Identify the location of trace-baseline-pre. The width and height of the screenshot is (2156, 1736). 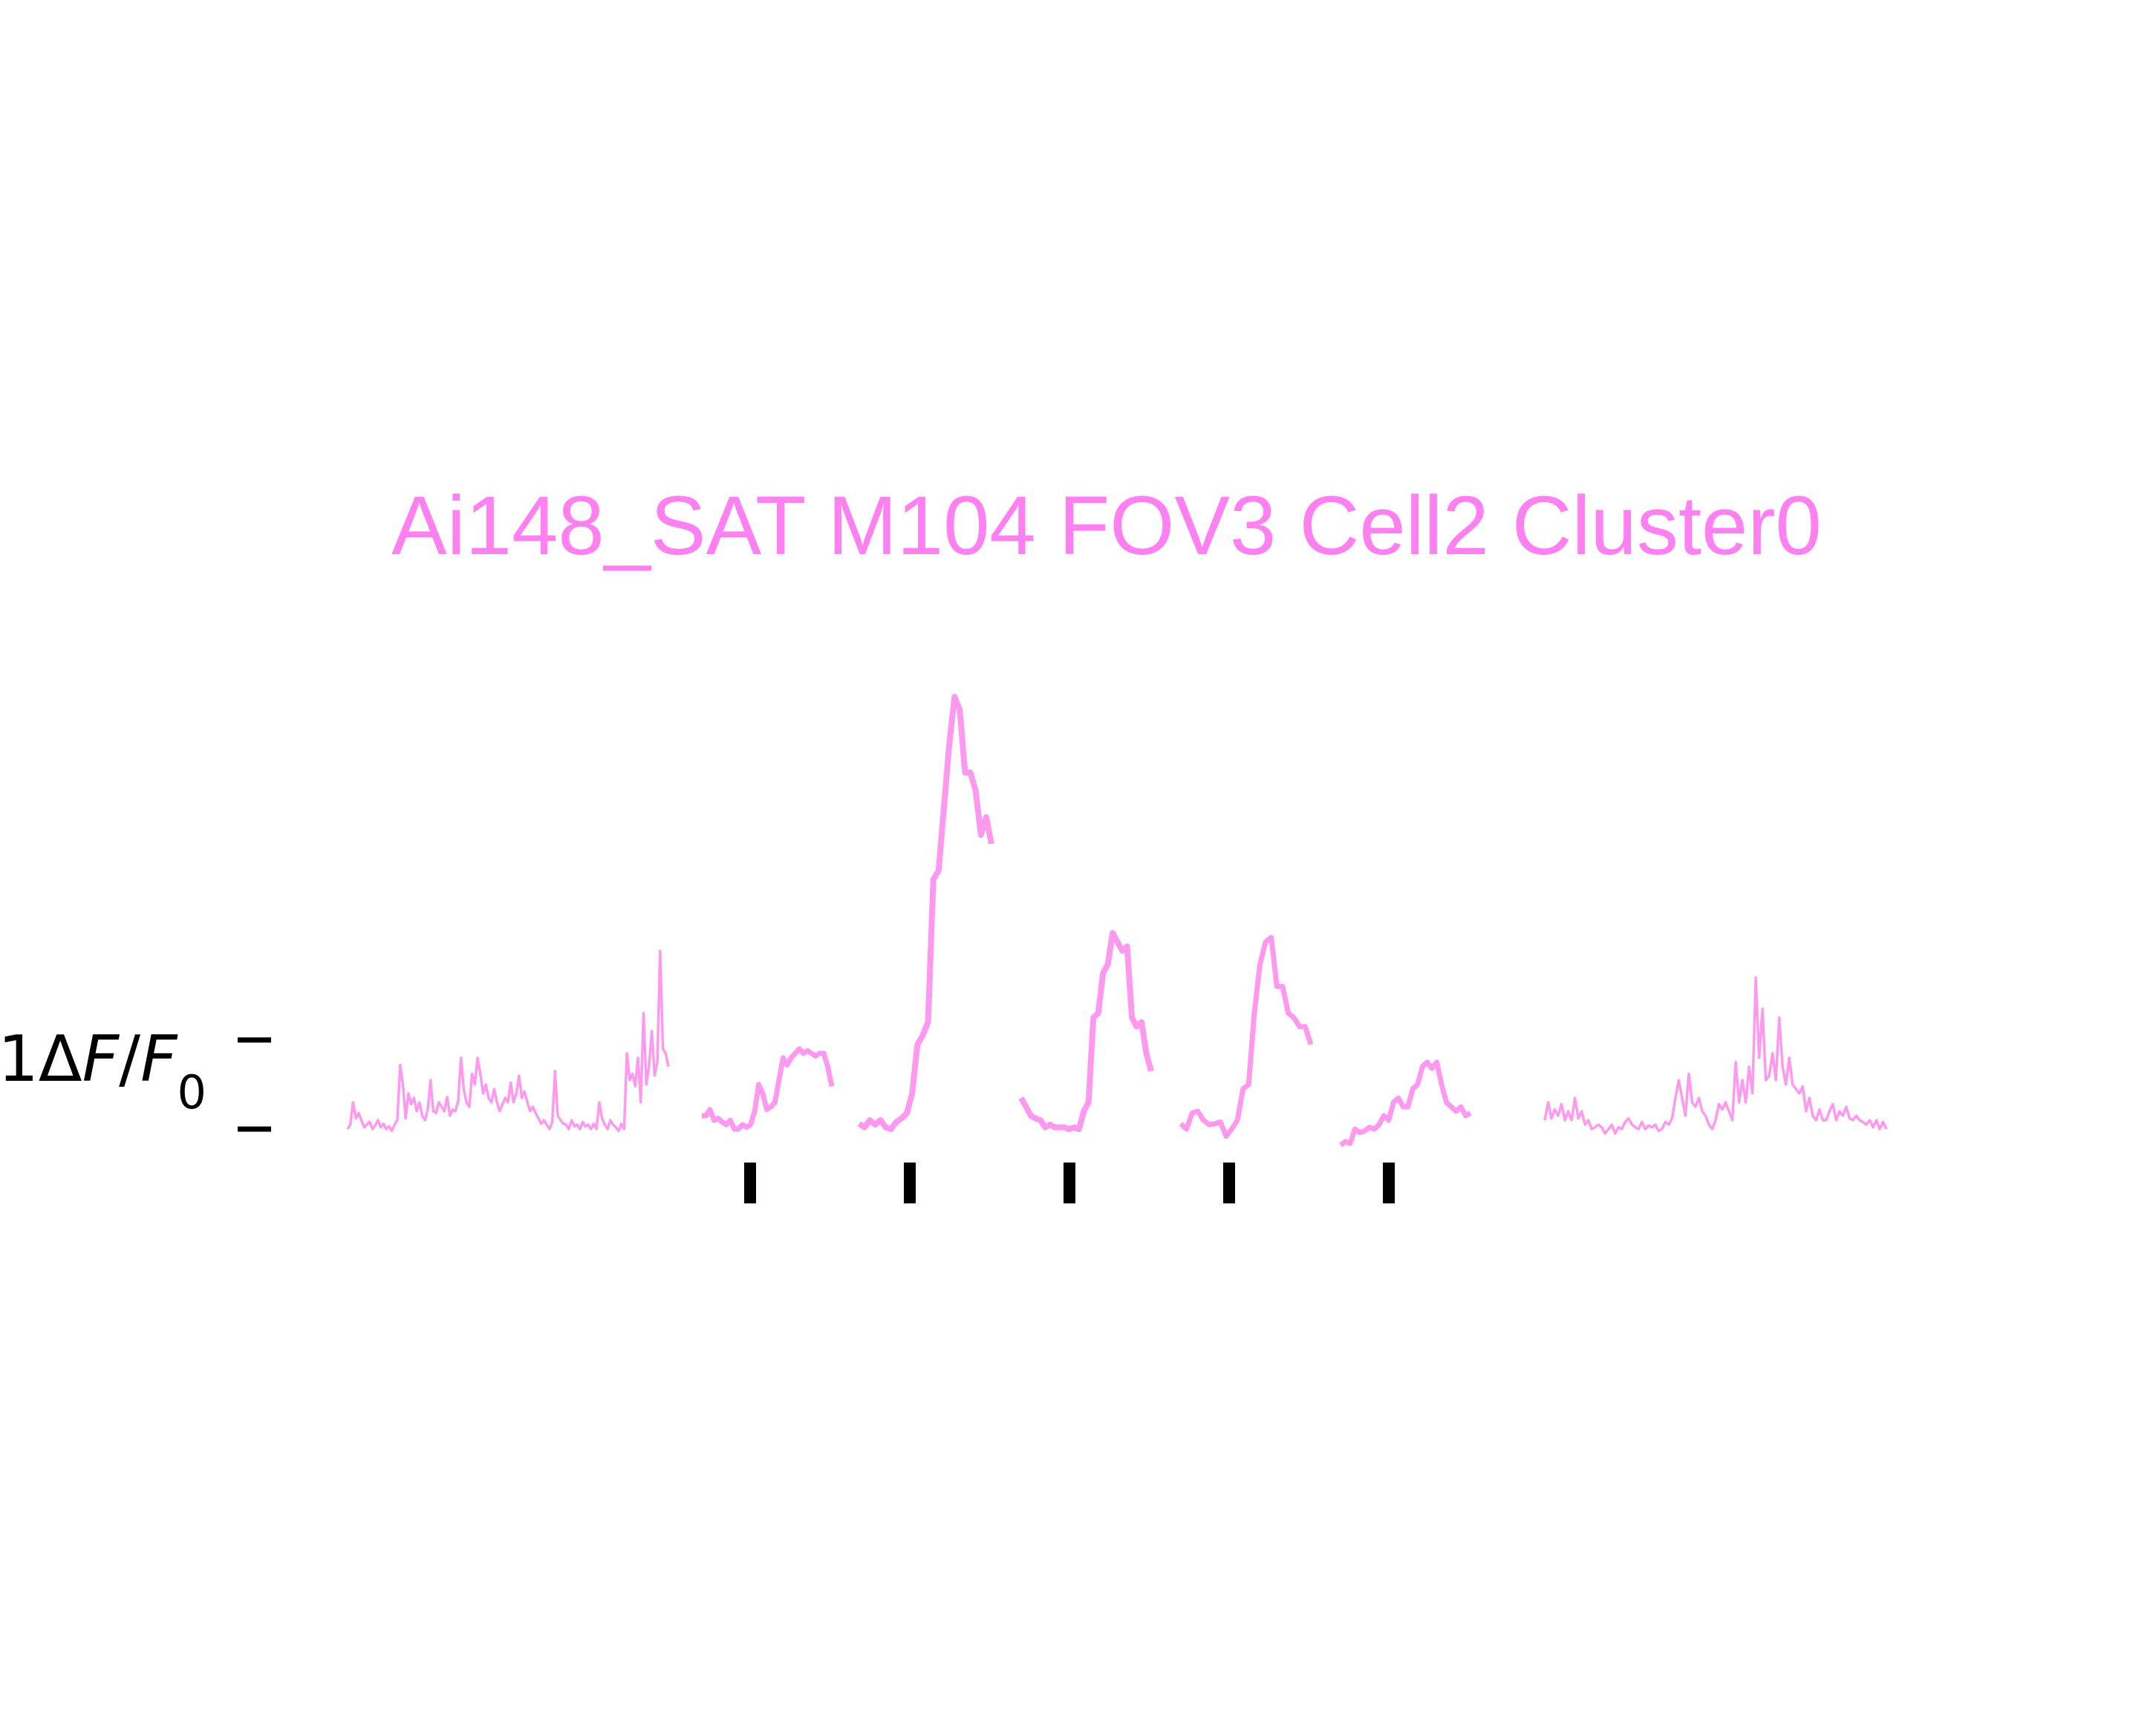
(508, 1041).